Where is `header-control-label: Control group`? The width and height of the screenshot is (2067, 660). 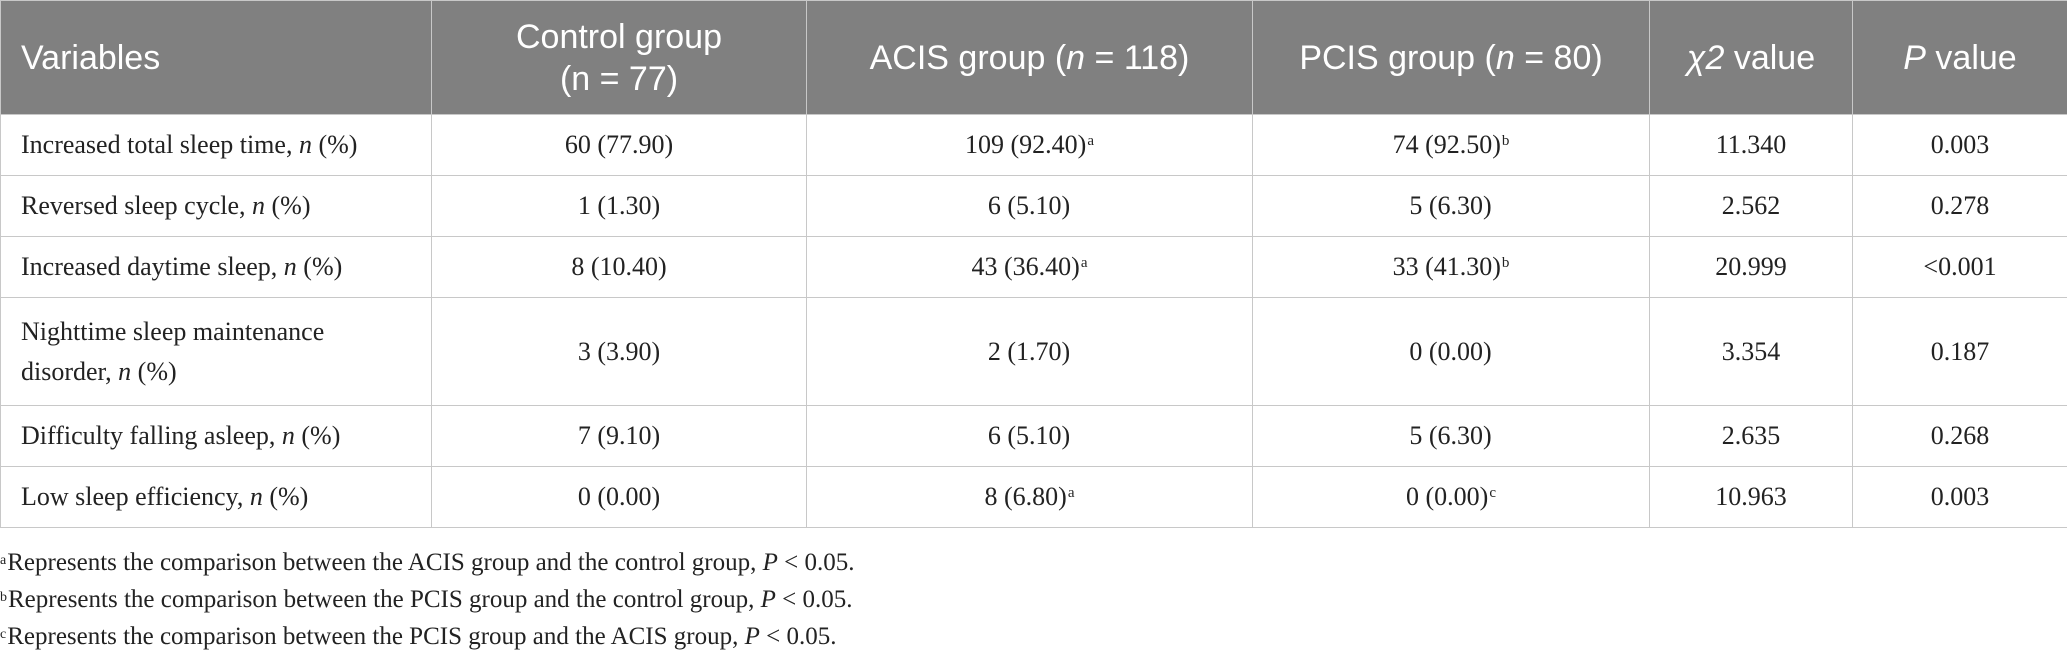 header-control-label: Control group is located at coordinates (618, 36).